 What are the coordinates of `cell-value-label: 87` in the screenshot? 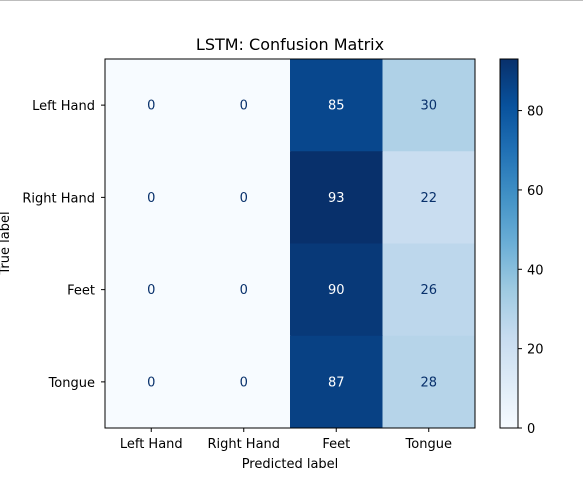 It's located at (336, 382).